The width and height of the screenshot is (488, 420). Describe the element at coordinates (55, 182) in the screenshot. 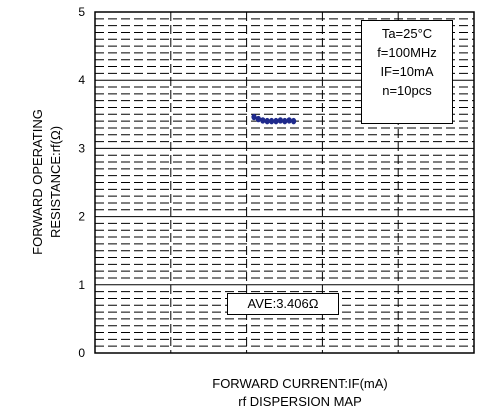

I see `y-axis-label-line-2: RESISTANCE:rf(Ω)` at that location.